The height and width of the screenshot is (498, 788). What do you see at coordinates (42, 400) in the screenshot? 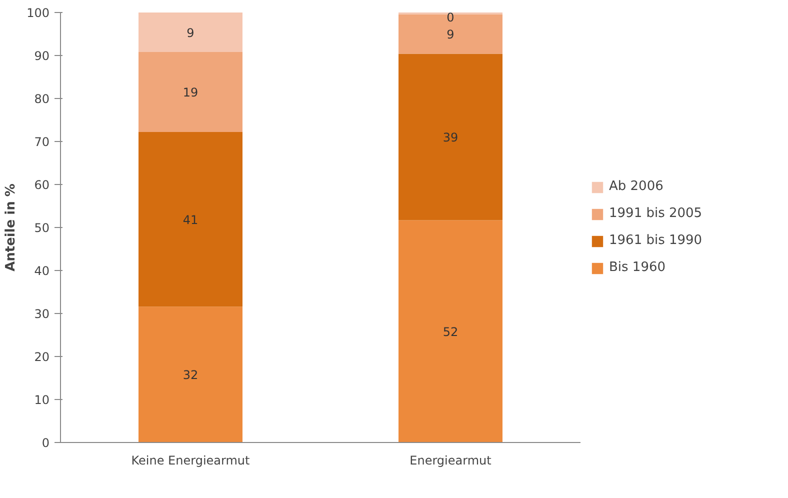
I see `y-tick-label: 10` at bounding box center [42, 400].